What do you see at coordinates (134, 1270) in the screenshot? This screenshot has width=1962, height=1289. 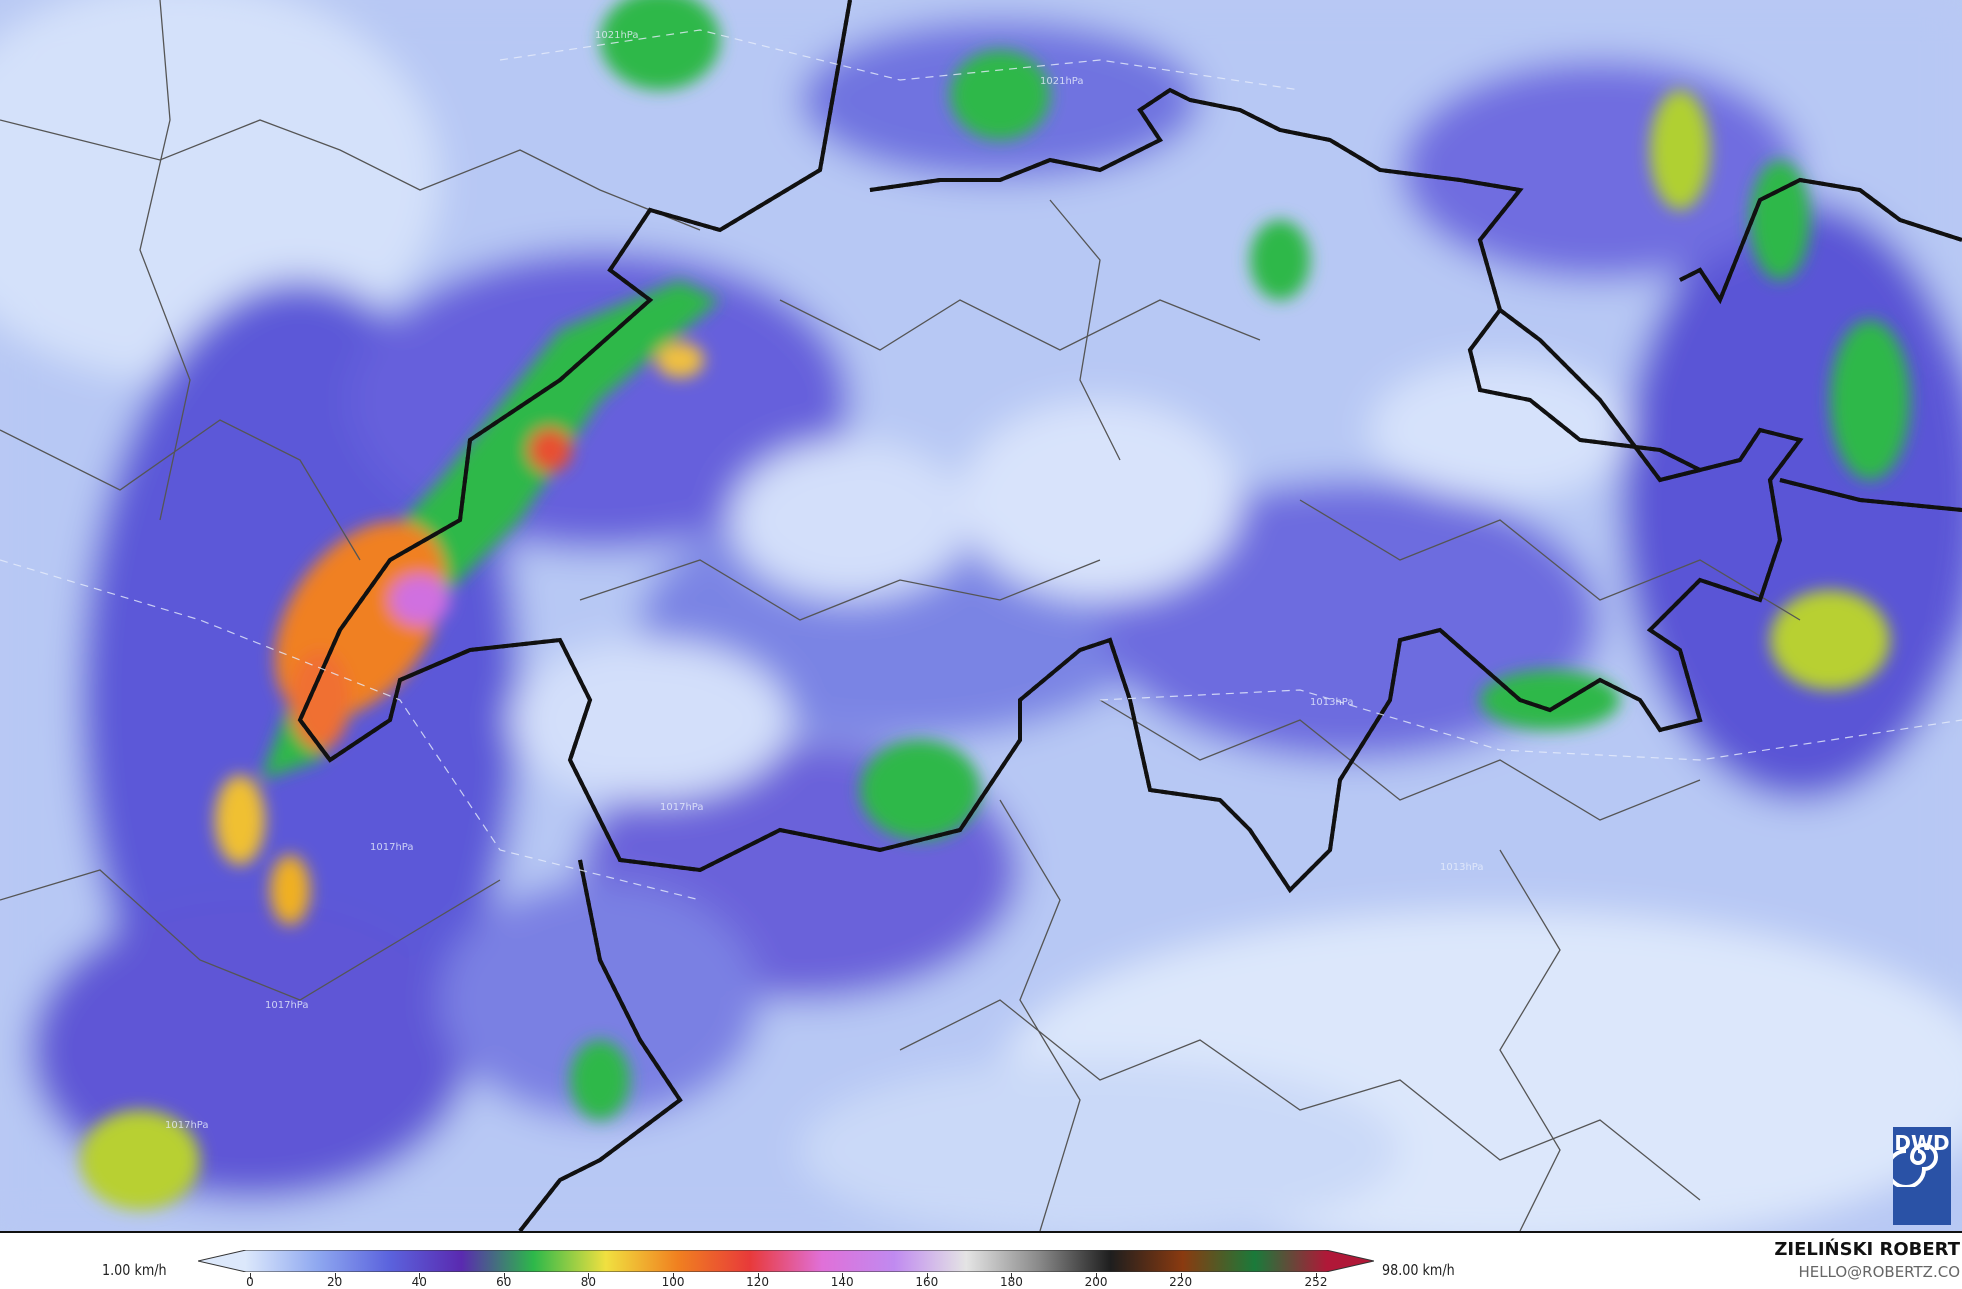 I see `legend-min-label: 1.00 km/h` at bounding box center [134, 1270].